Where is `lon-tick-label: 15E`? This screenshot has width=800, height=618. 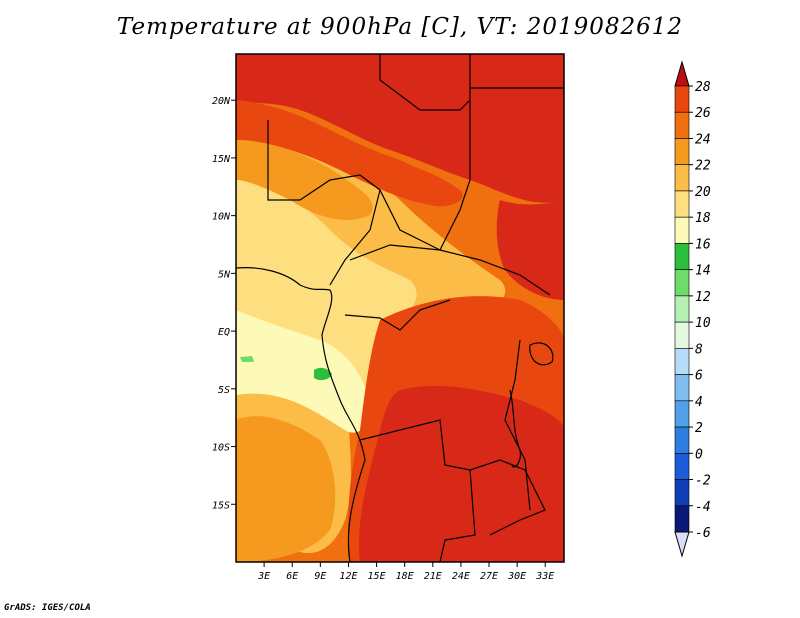 lon-tick-label: 15E is located at coordinates (377, 576).